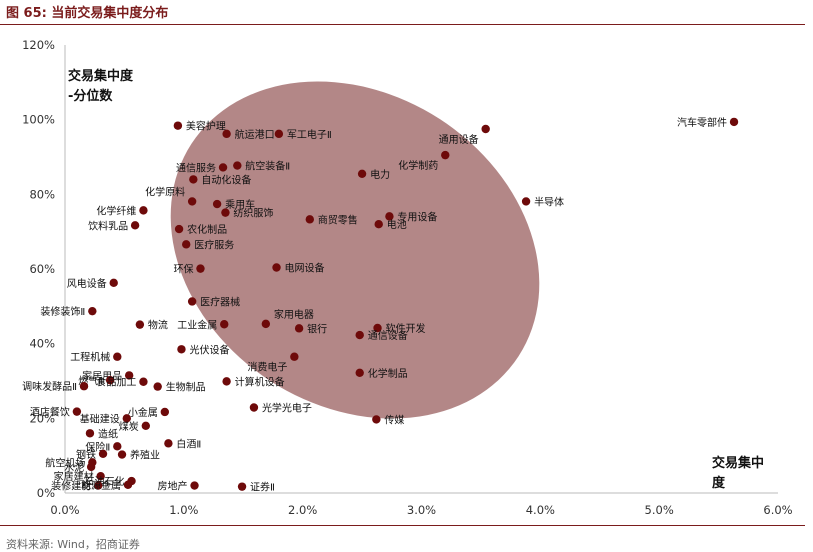 This screenshot has width=813, height=552. Describe the element at coordinates (226, 179) in the screenshot. I see `point-label: 自动化设备` at that location.